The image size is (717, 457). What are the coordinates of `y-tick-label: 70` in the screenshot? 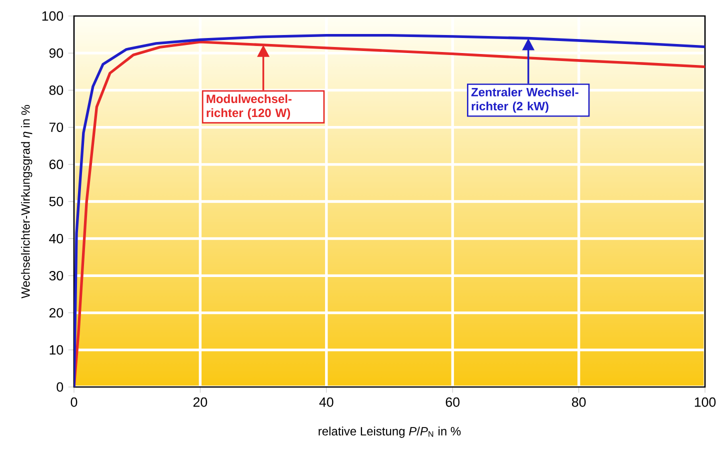 It's located at (56, 127).